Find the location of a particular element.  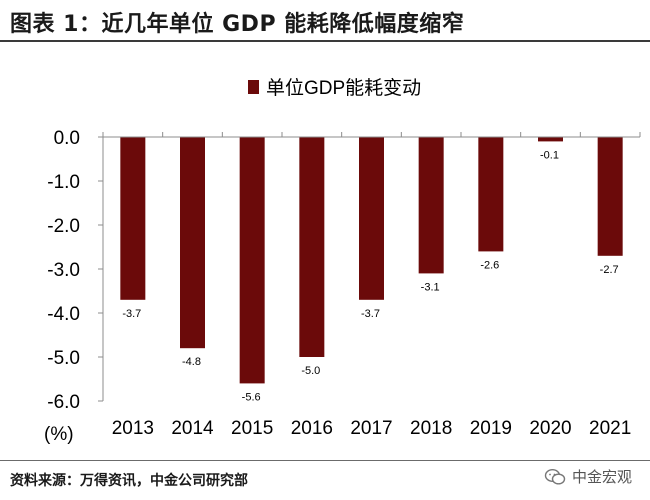

data-label-2013: -3.7 is located at coordinates (131, 314).